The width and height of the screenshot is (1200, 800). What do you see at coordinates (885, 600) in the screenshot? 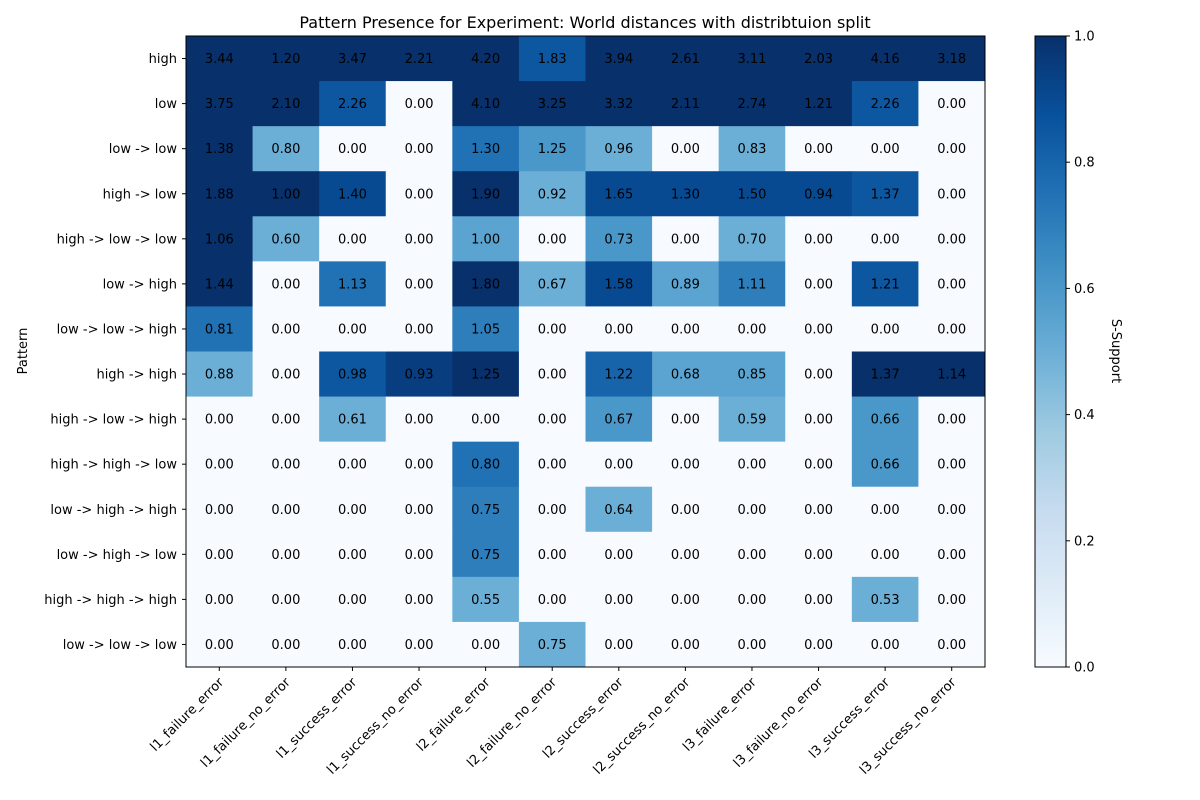
I see `cell-value-label: 0.53` at bounding box center [885, 600].